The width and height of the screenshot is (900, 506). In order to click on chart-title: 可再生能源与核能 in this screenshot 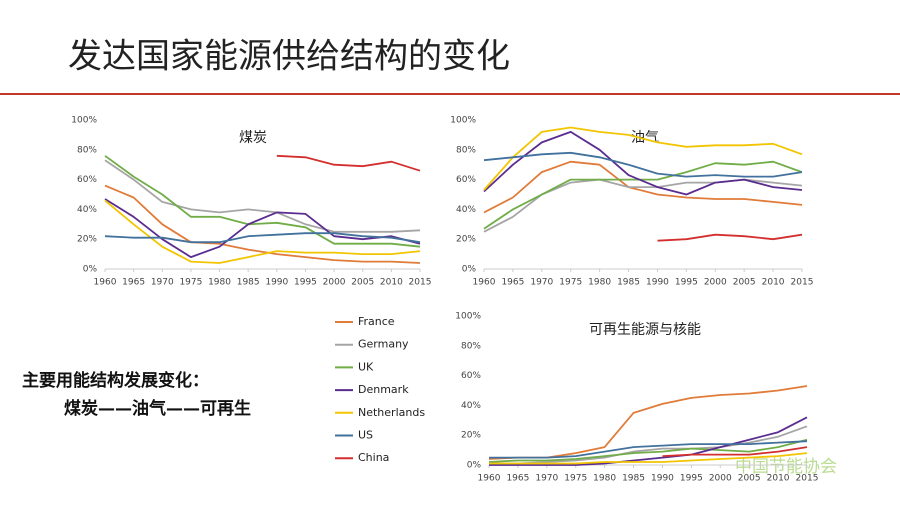, I will do `click(645, 330)`.